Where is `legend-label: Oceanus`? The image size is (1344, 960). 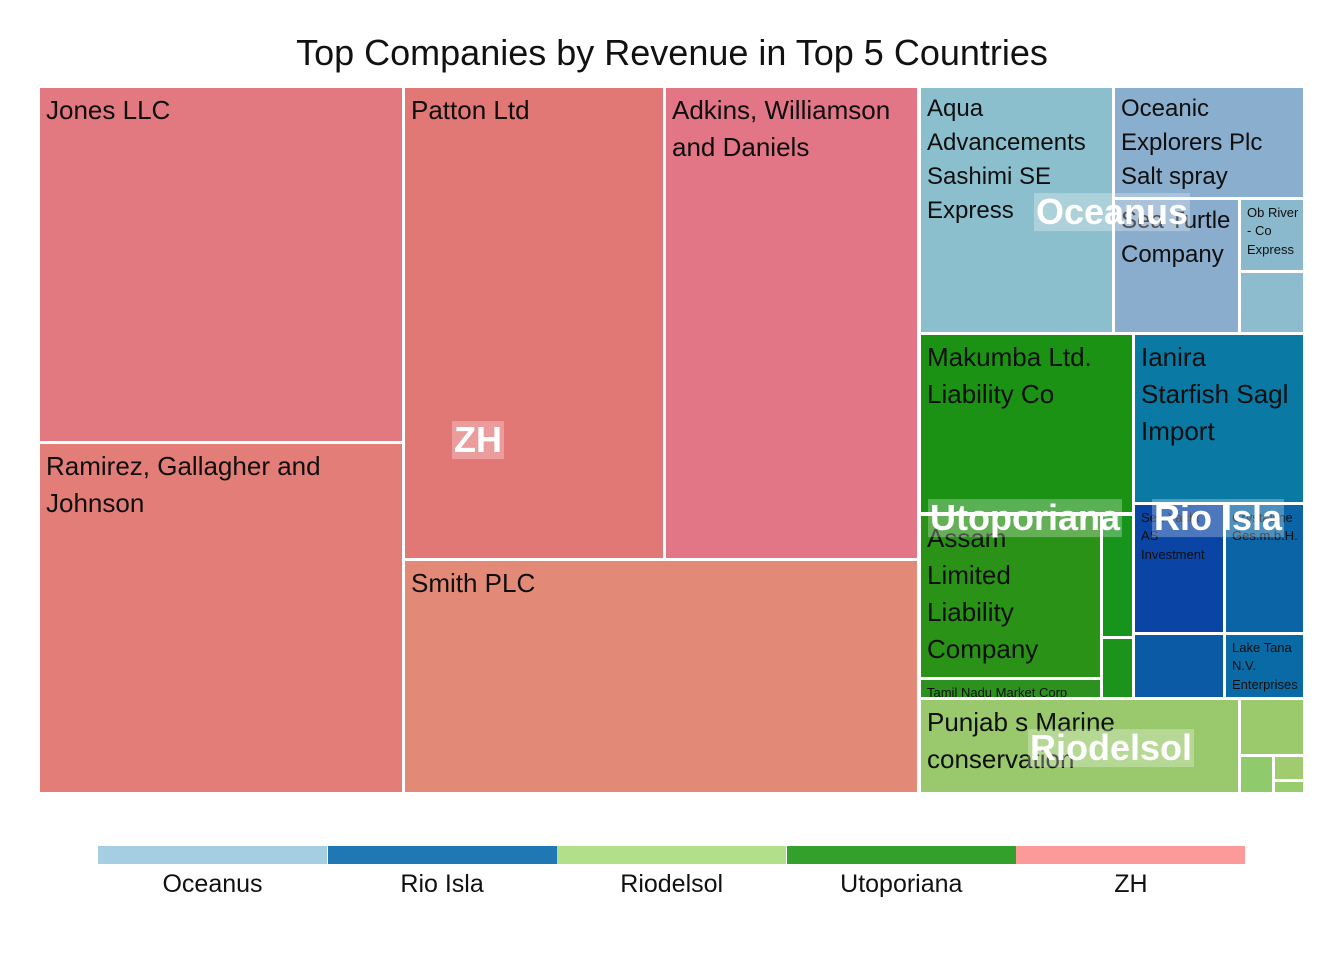
legend-label: Oceanus is located at coordinates (212, 884).